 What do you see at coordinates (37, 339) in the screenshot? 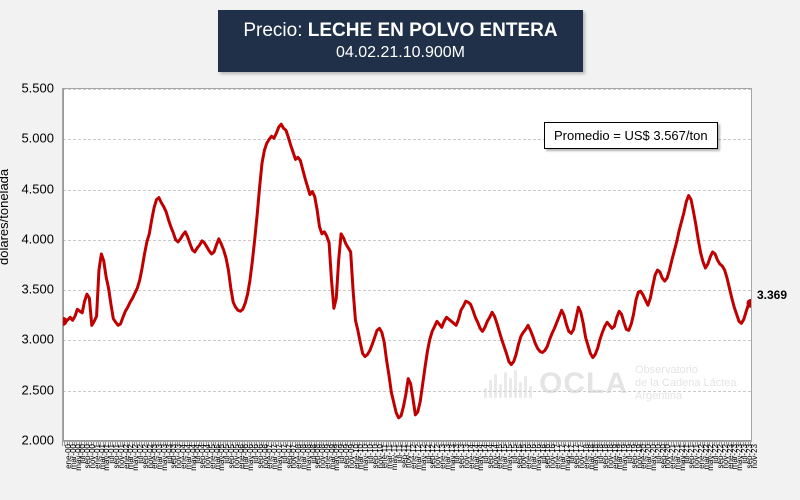
I see `y-axis-tick: 3.000` at bounding box center [37, 339].